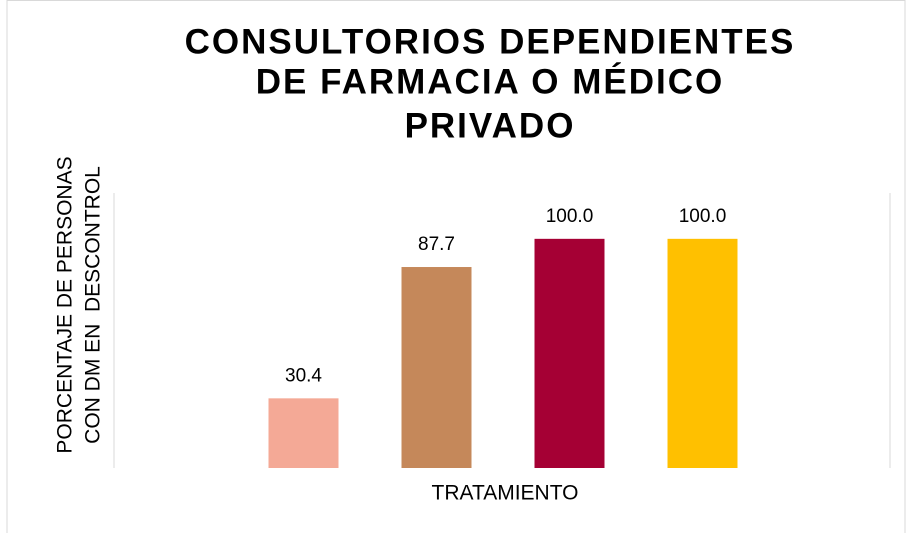  What do you see at coordinates (436, 244) in the screenshot?
I see `data-label: 87.7` at bounding box center [436, 244].